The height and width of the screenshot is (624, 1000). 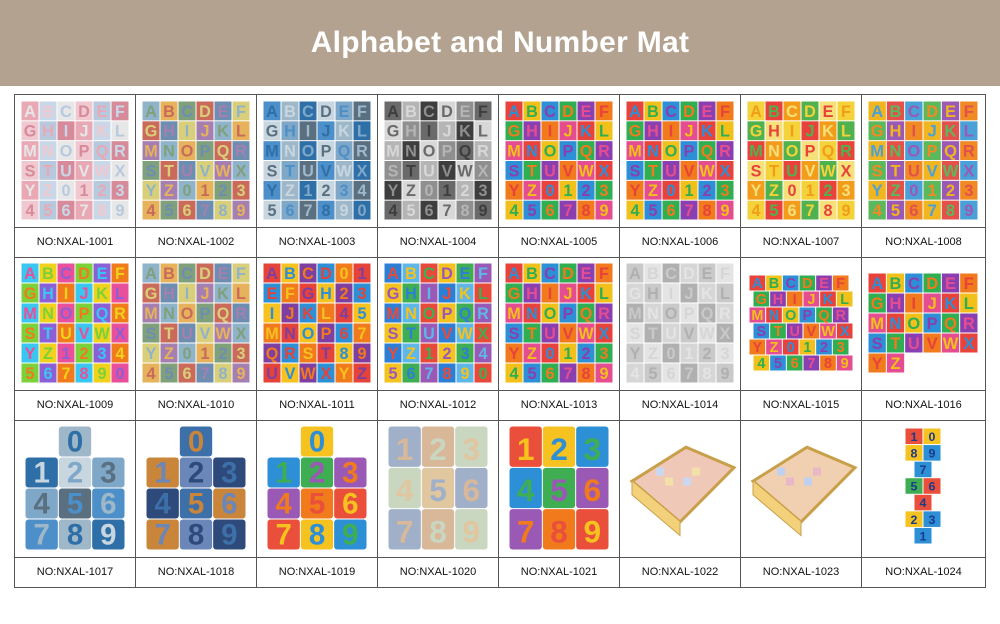 I want to click on mat-tile-number: 7, so click(x=405, y=532).